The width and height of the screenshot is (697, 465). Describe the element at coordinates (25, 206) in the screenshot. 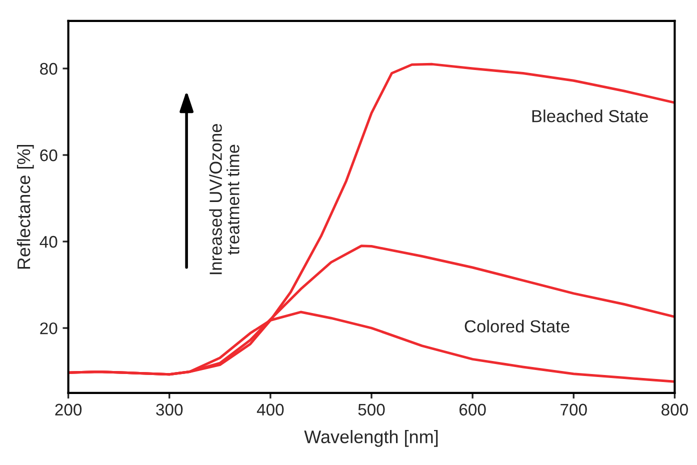

I see `y-axis-title: Reflectance [%]` at that location.